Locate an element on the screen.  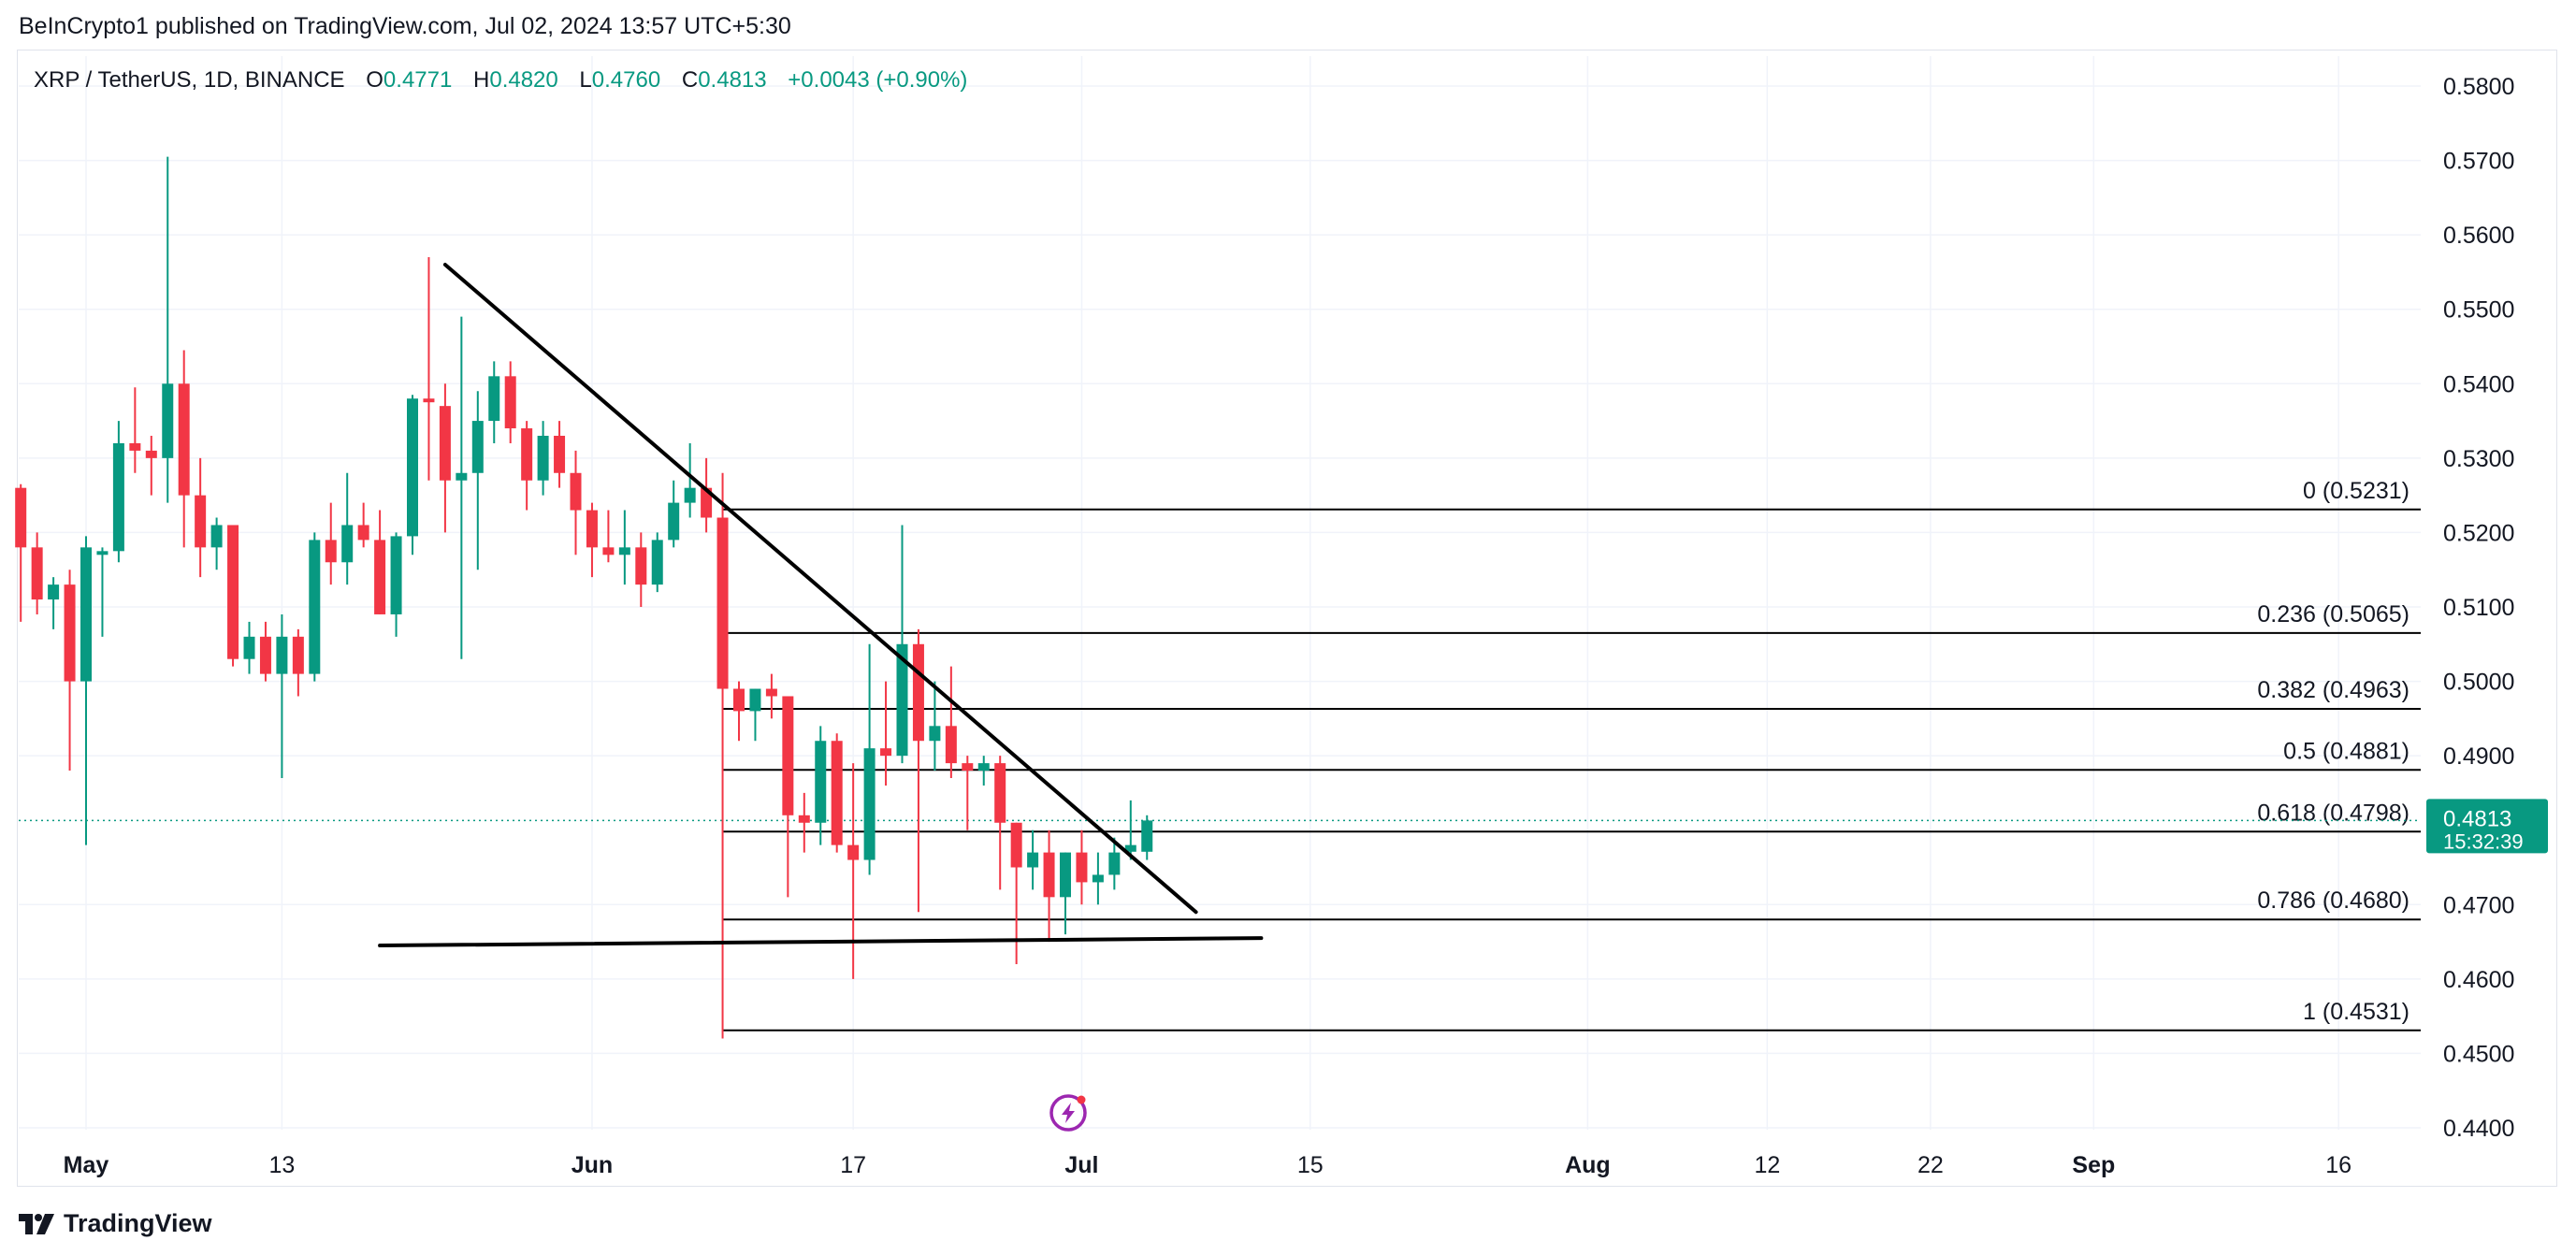
legend-high-value: 0.4820 is located at coordinates (523, 80).